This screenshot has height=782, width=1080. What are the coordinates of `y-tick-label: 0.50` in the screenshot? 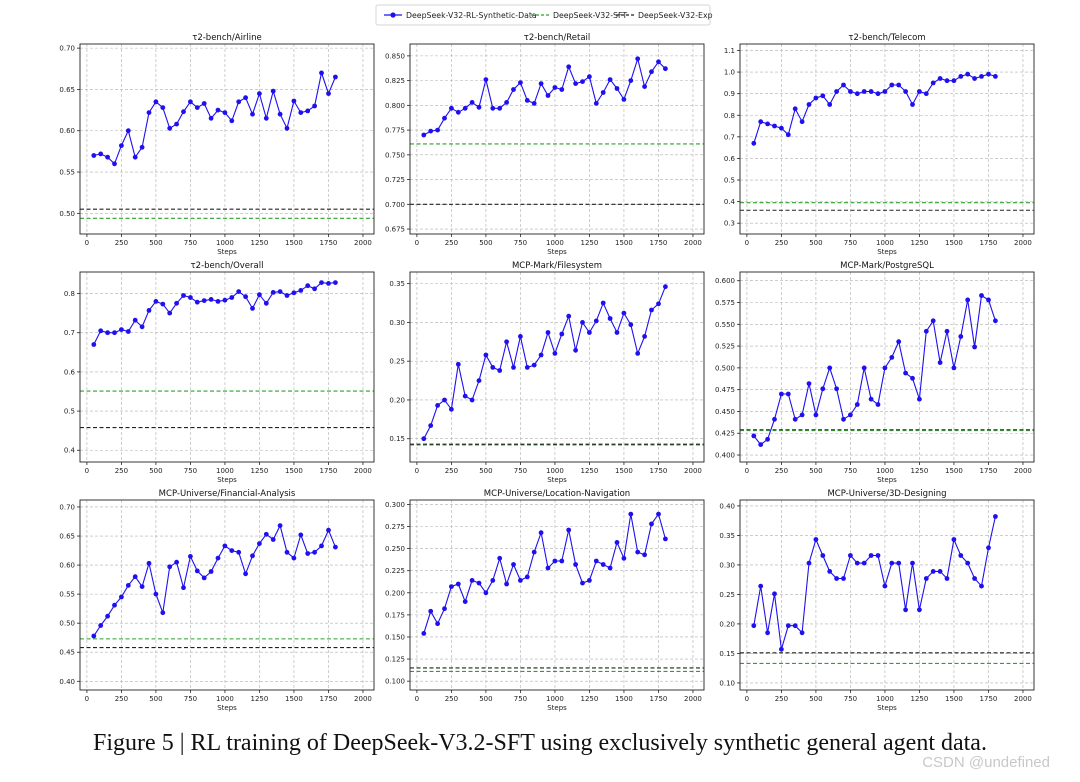 It's located at (67, 624).